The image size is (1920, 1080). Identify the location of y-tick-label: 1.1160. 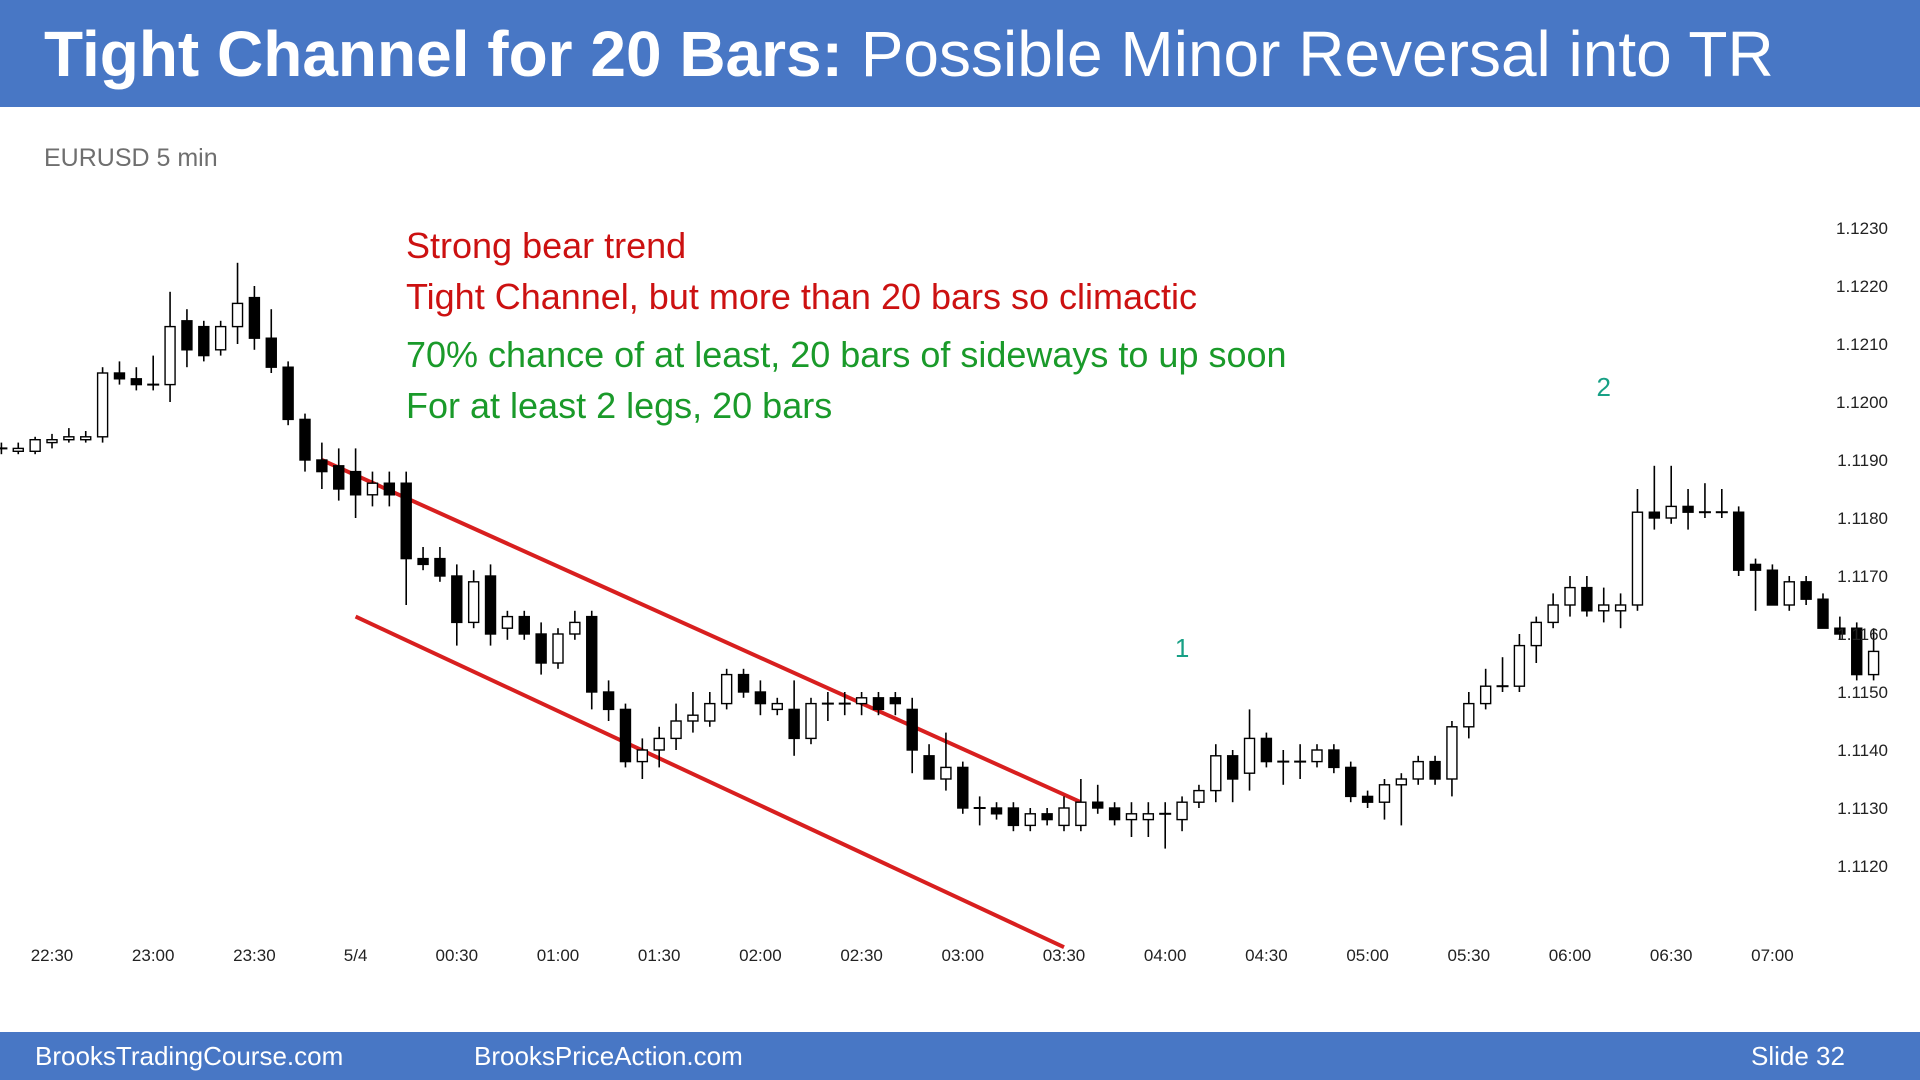
(1862, 634).